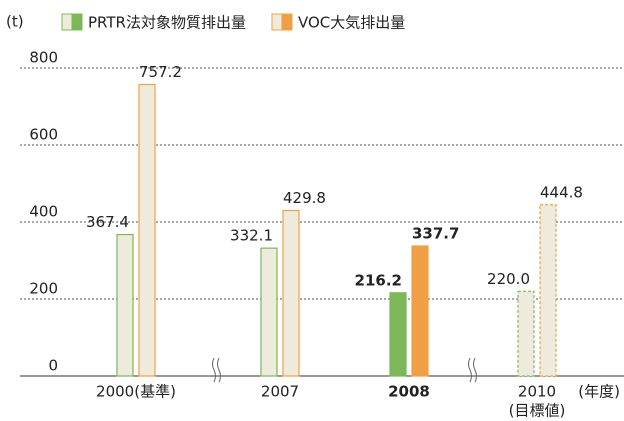 The height and width of the screenshot is (421, 624). Describe the element at coordinates (43, 212) in the screenshot. I see `y-tick-label: 400` at that location.